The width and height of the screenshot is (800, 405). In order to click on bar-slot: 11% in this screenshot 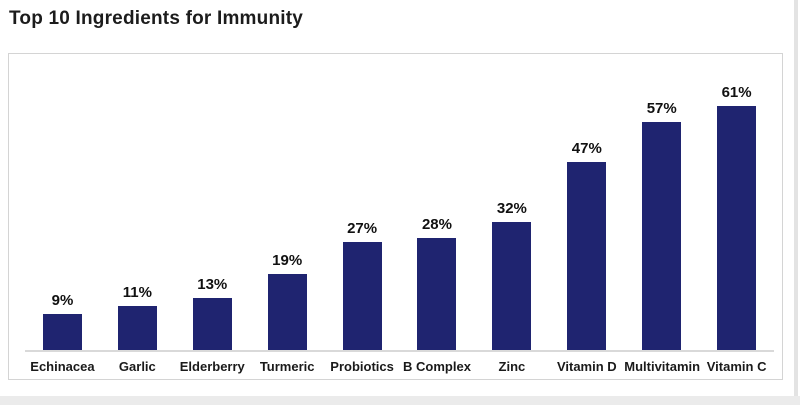, I will do `click(137, 316)`.